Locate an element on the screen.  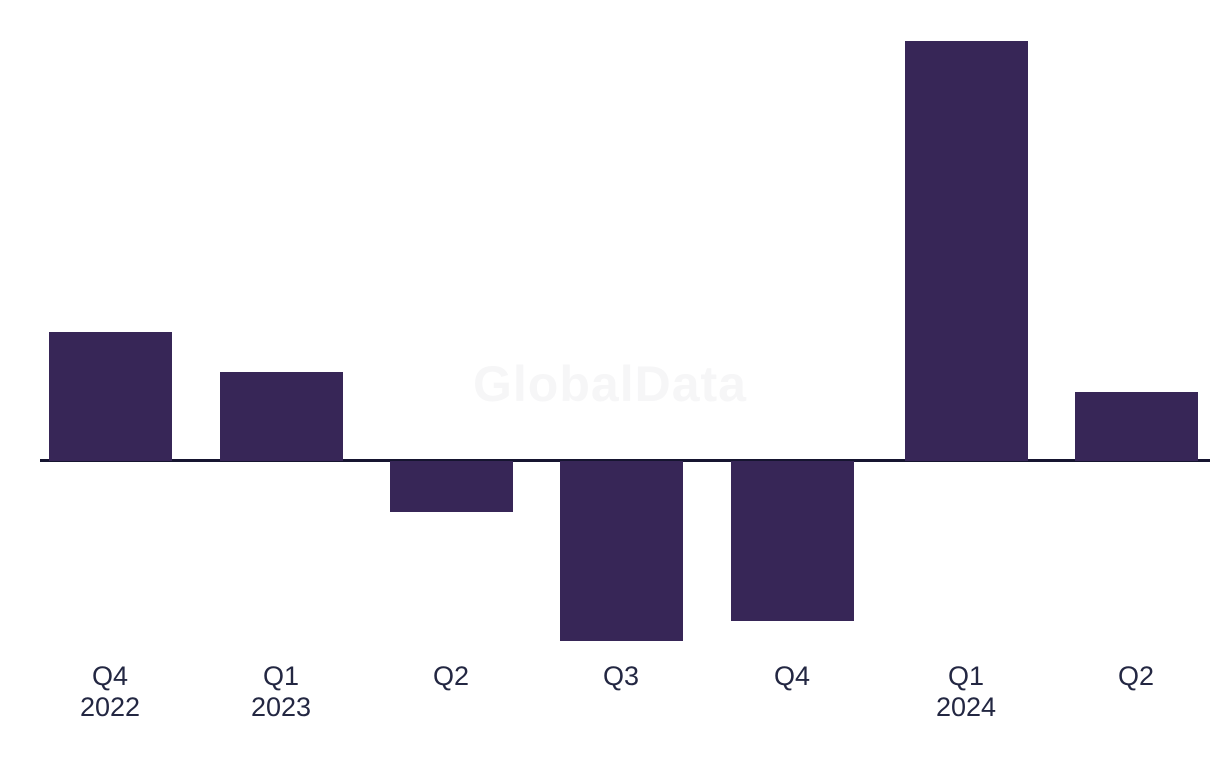
x-tick-label-q4-2022: Q4 2022 is located at coordinates (110, 692).